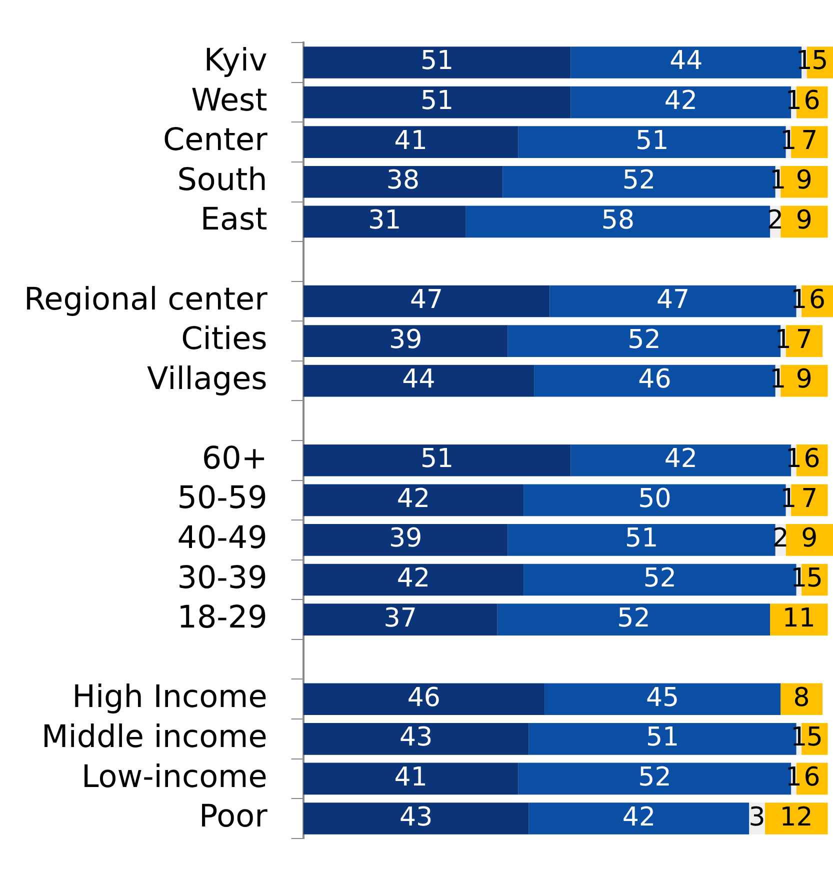  Describe the element at coordinates (146, 299) in the screenshot. I see `y-tick-label: Regional center` at that location.